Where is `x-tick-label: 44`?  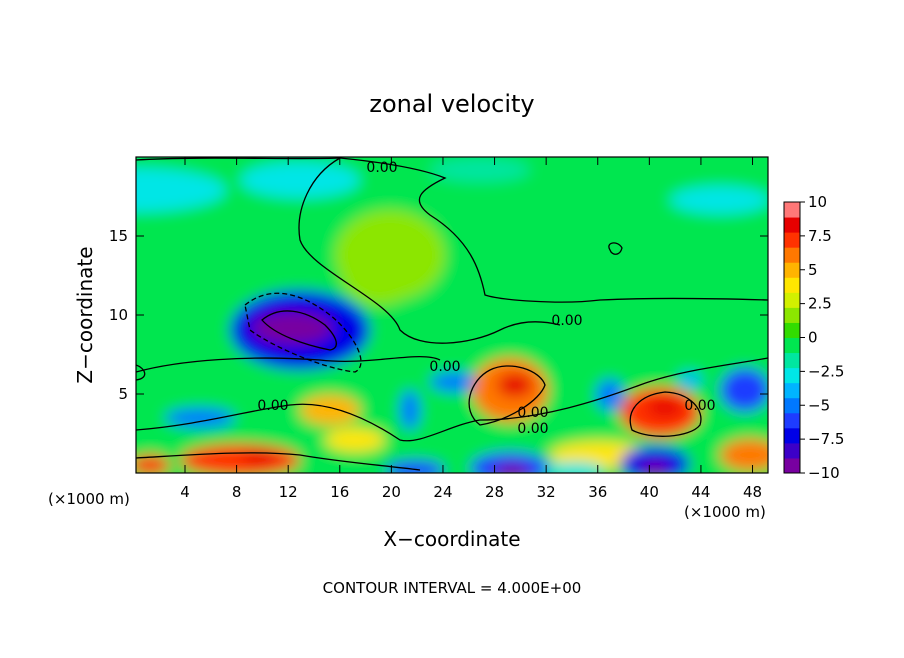
x-tick-label: 44 is located at coordinates (700, 492).